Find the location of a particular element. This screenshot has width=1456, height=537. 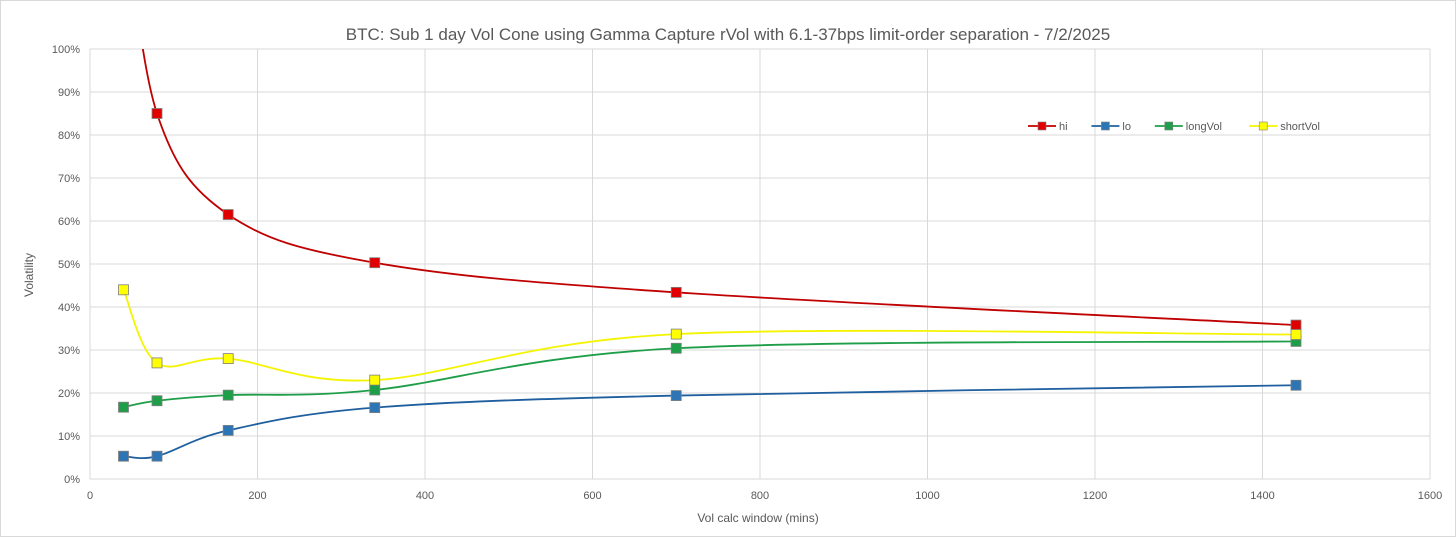

y-tick-label: 50% is located at coordinates (69, 265).